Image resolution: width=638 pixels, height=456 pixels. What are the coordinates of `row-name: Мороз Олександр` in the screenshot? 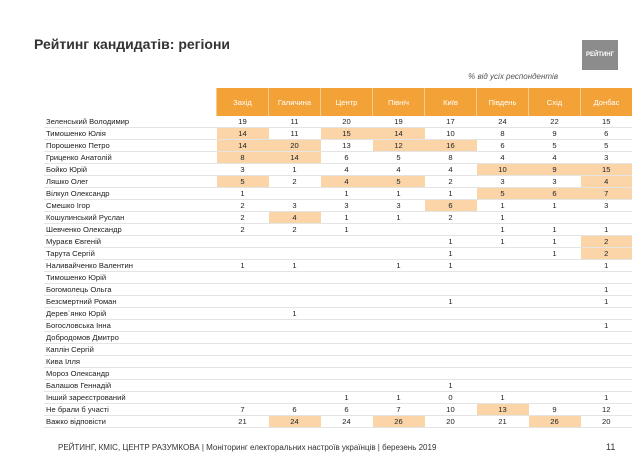 It's located at (130, 373).